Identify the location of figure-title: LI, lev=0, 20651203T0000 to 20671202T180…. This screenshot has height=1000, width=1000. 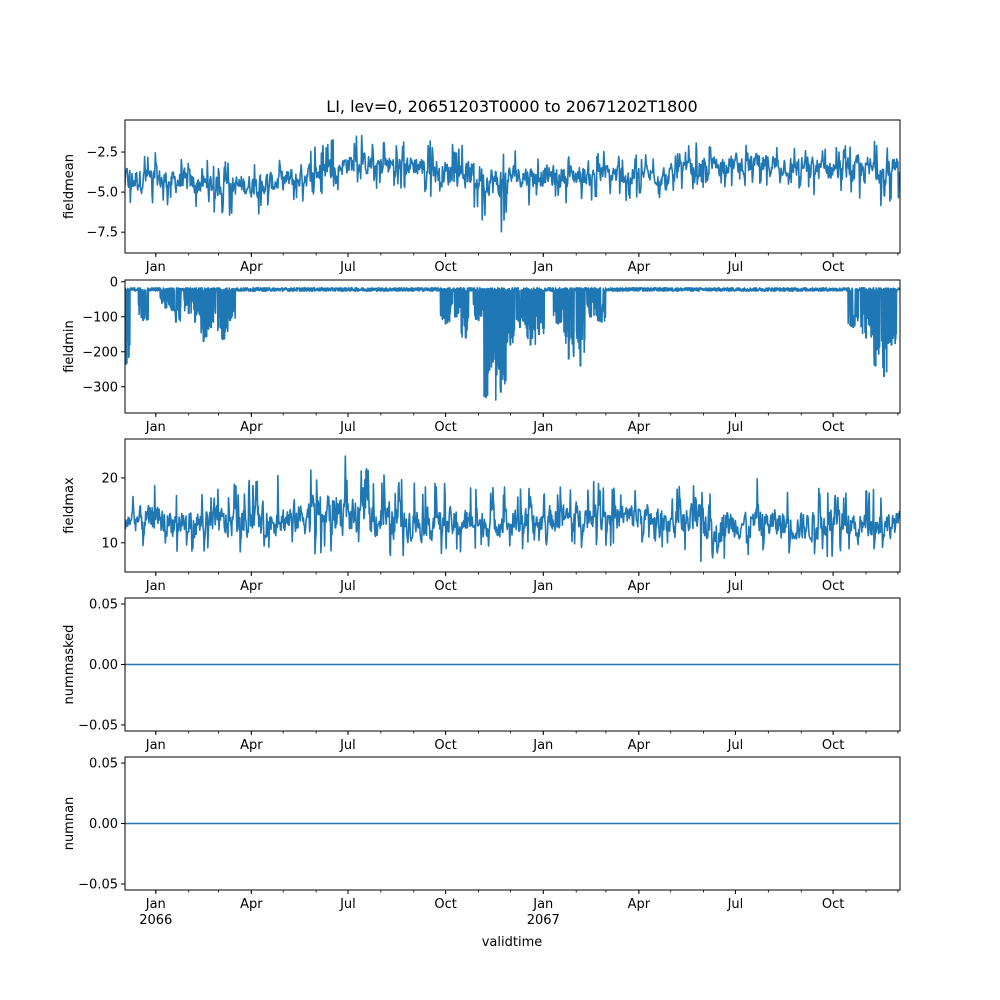
(511, 106).